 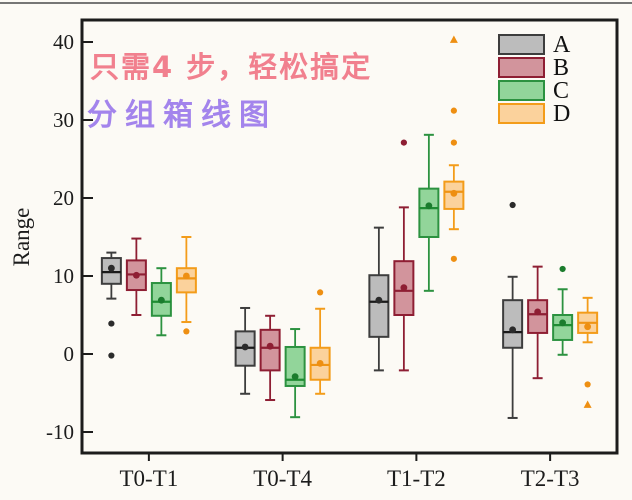 What do you see at coordinates (21, 237) in the screenshot?
I see `y-axis-title: Range` at bounding box center [21, 237].